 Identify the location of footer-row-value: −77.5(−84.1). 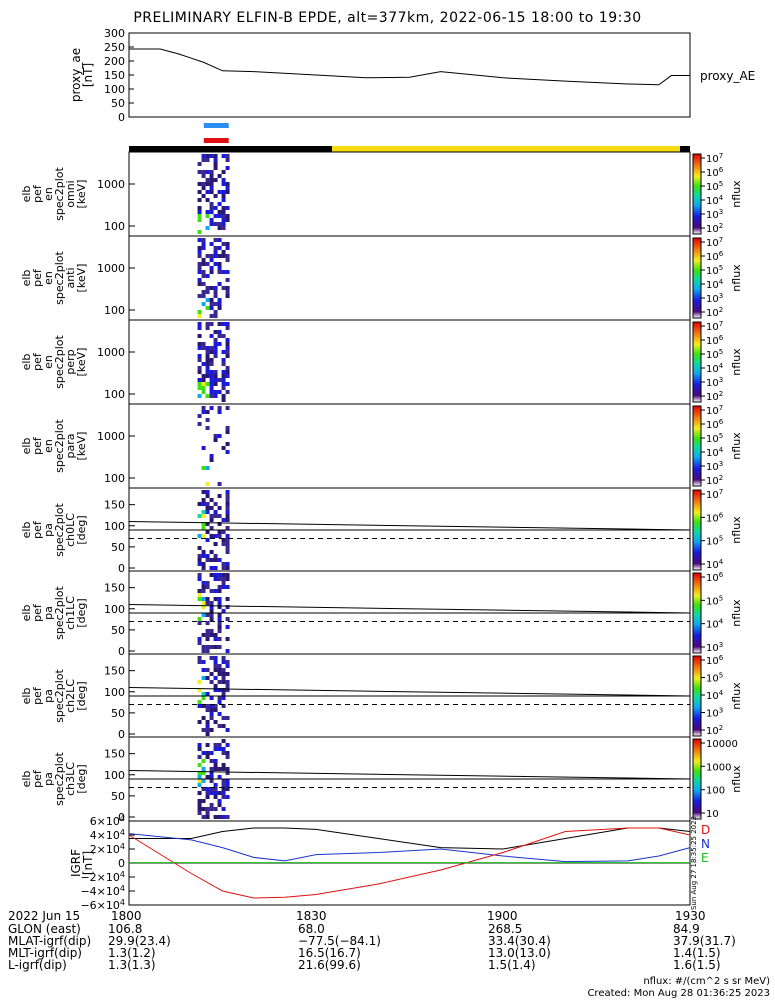
(339, 941).